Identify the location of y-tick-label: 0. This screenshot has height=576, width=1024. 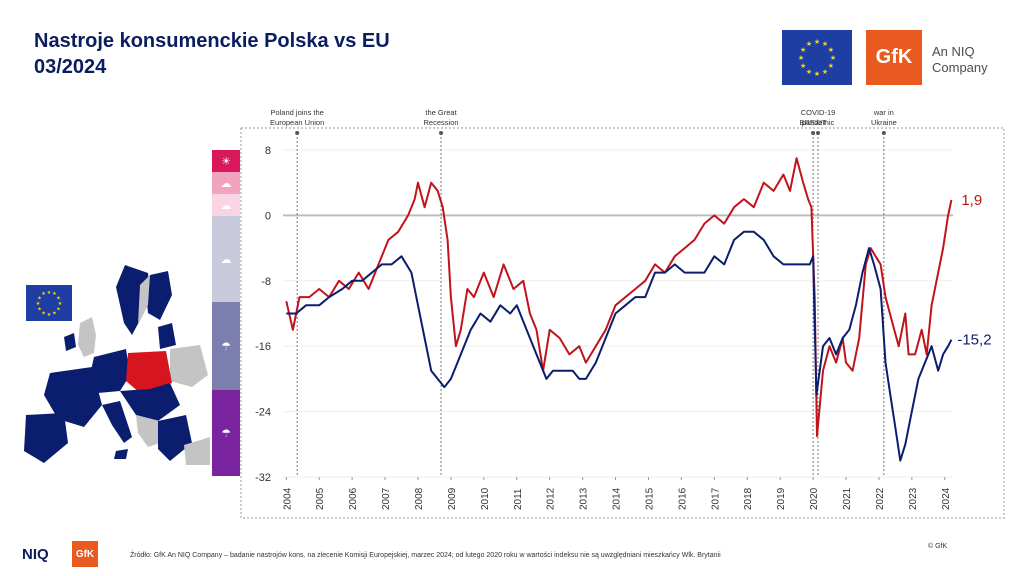
(268, 216).